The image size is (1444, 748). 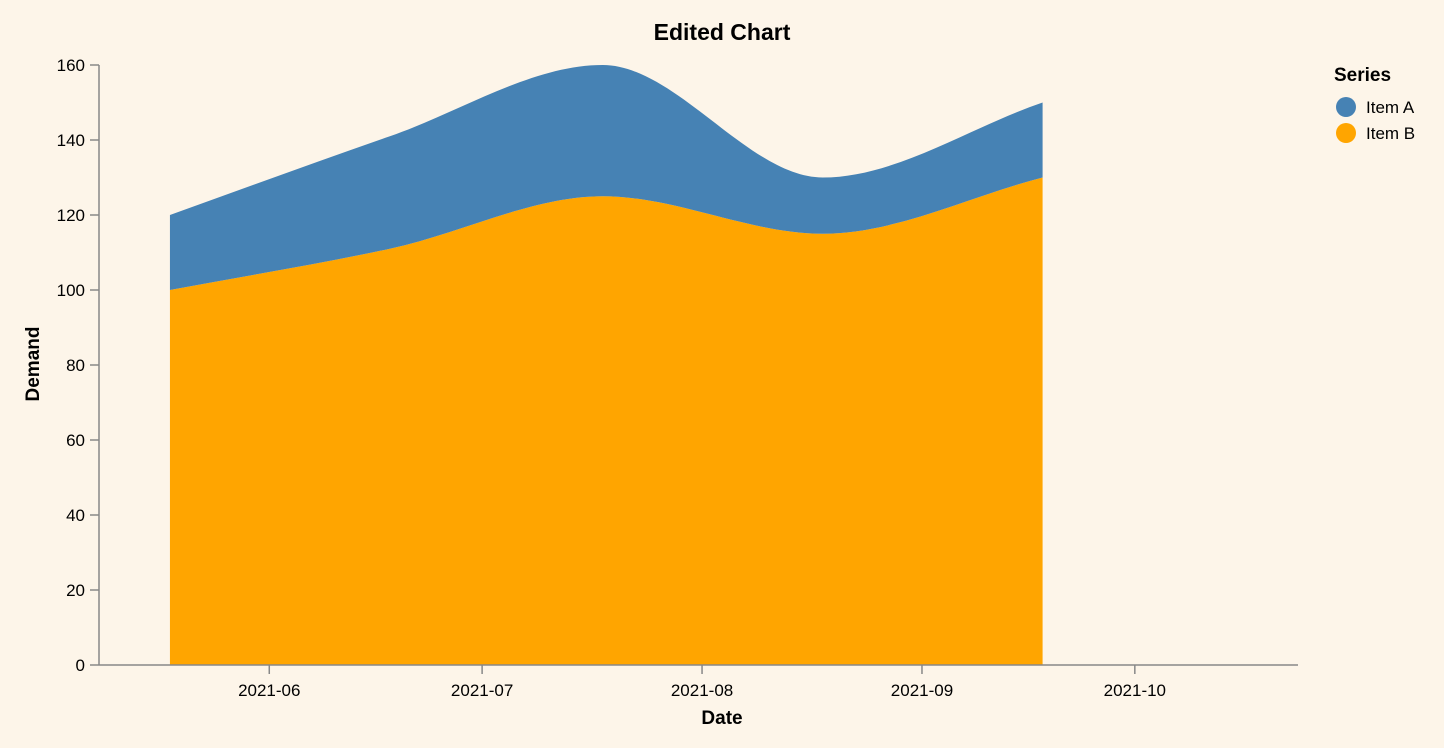 I want to click on y-tick-label: 20, so click(x=75, y=590).